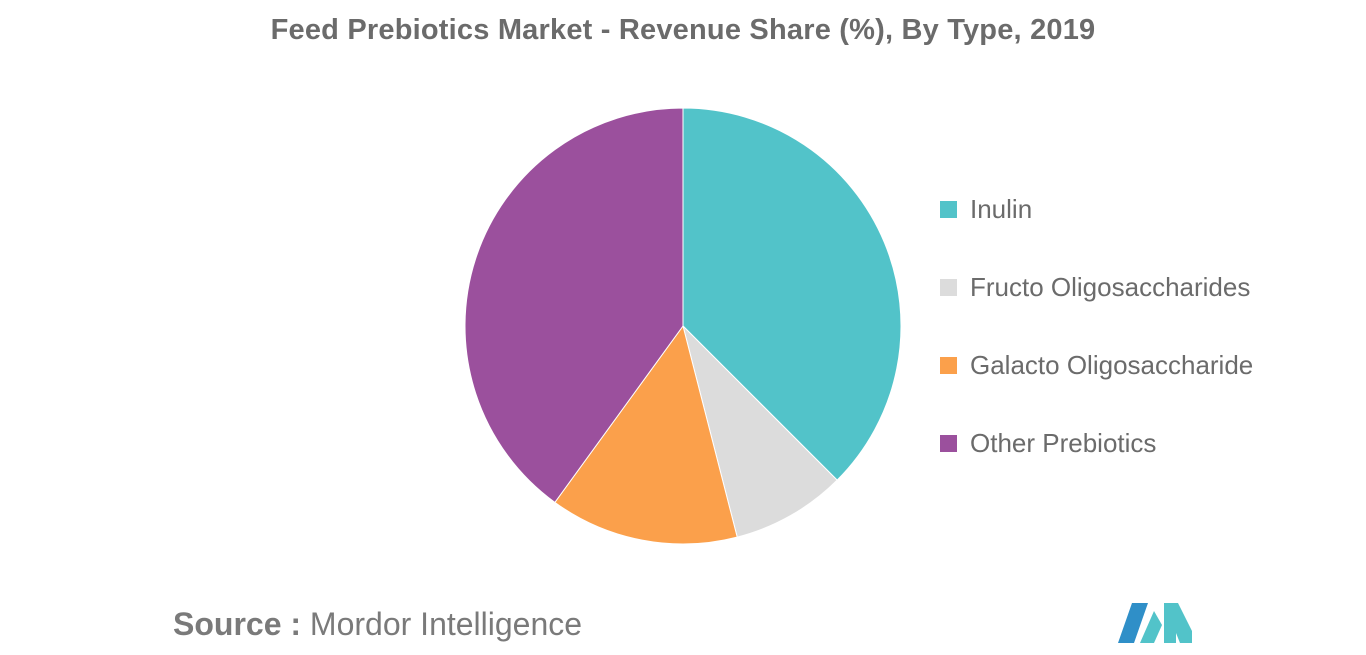 Image resolution: width=1366 pixels, height=655 pixels. What do you see at coordinates (1063, 443) in the screenshot?
I see `legend-label: Other Prebiotics` at bounding box center [1063, 443].